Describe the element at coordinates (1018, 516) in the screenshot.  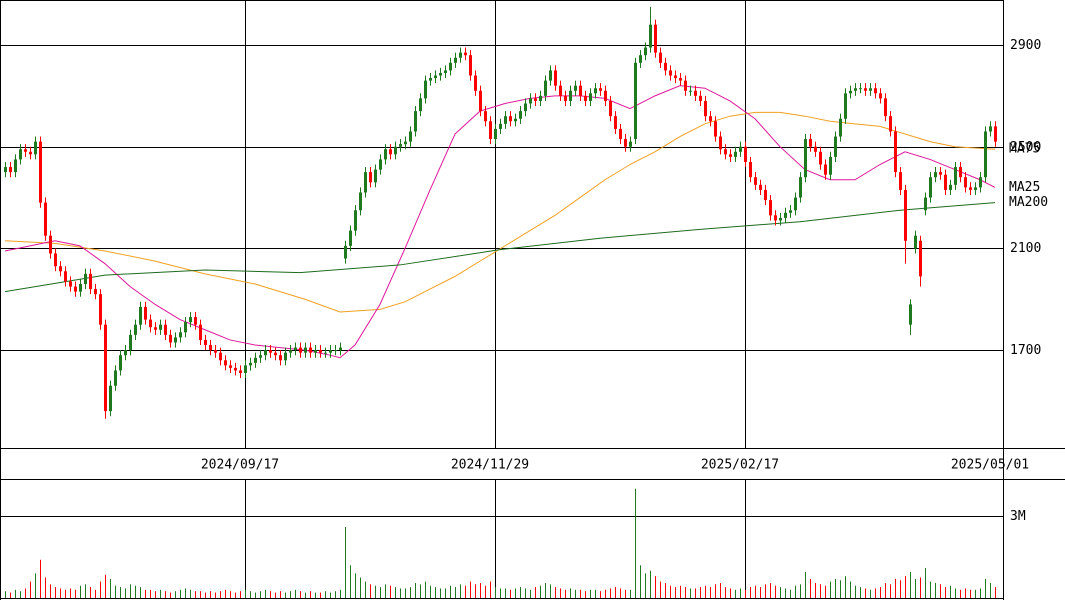
I see `volume-tick-label: 3M` at that location.